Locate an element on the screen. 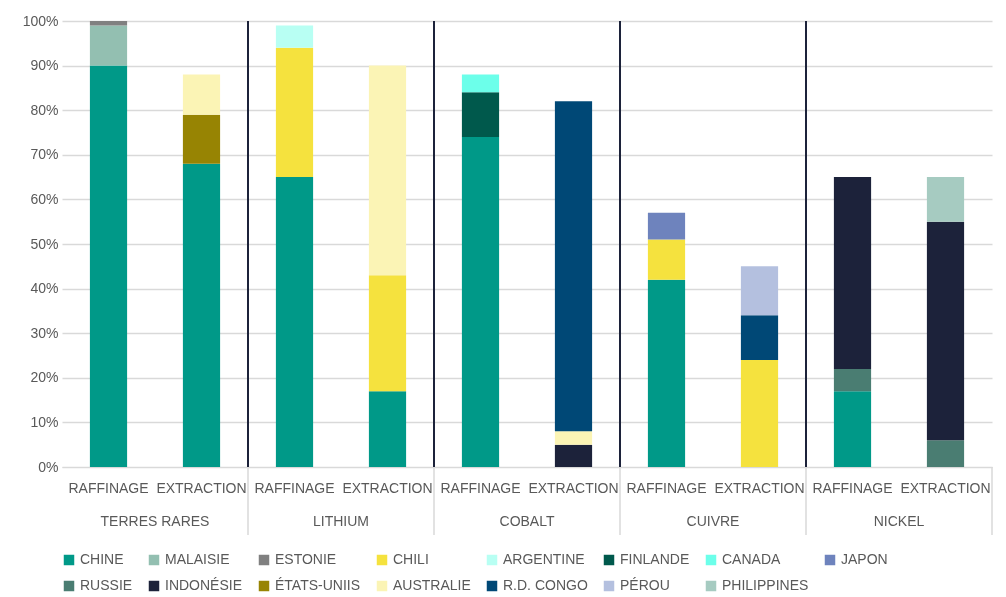 This screenshot has height=597, width=1006. legend-label: CHILI is located at coordinates (411, 559).